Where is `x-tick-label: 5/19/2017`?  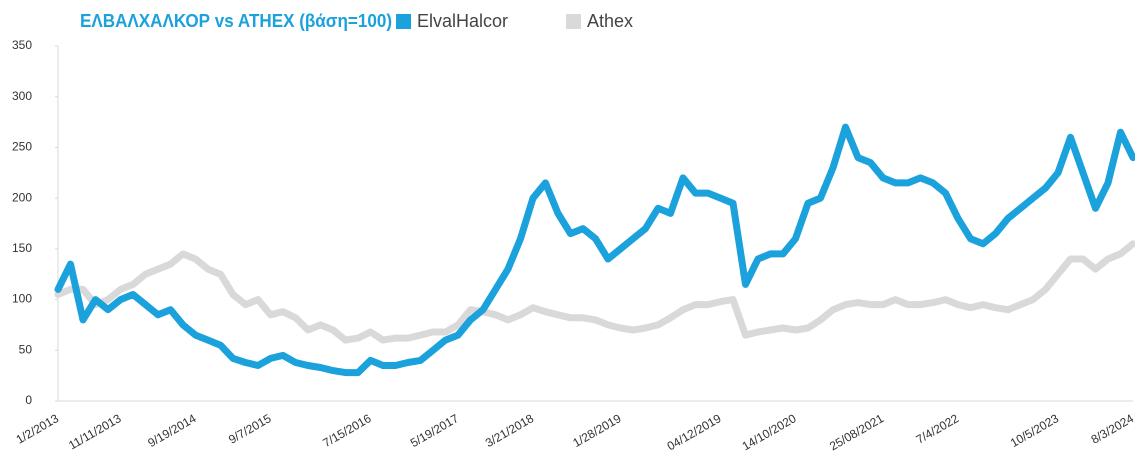 x-tick-label: 5/19/2017 is located at coordinates (435, 430).